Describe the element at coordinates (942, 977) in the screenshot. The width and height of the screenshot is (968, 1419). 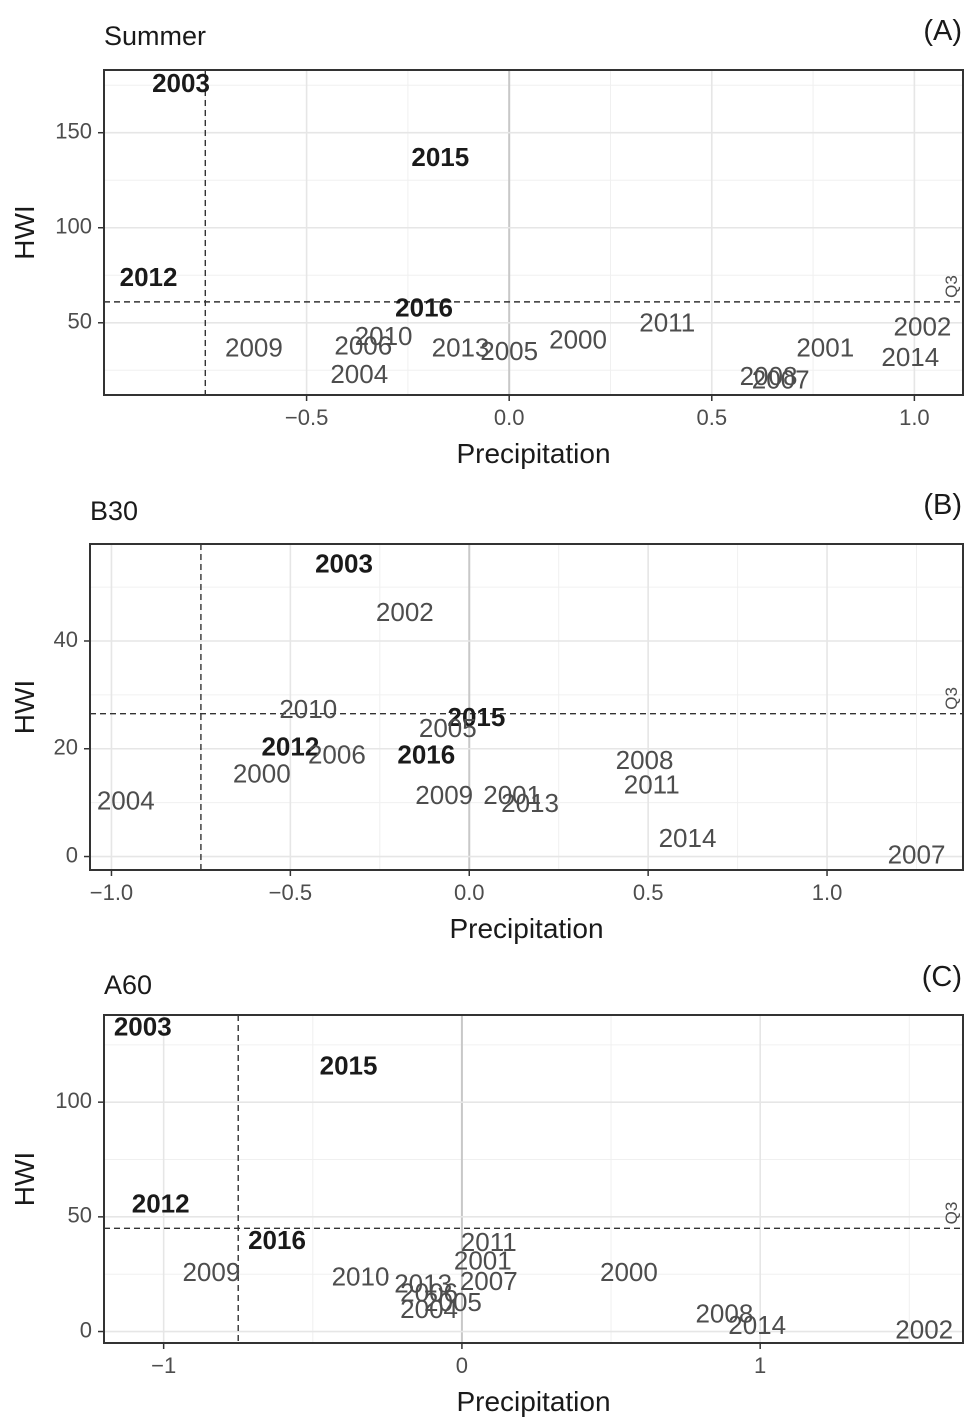
I see `panel-tag: (C)` at that location.